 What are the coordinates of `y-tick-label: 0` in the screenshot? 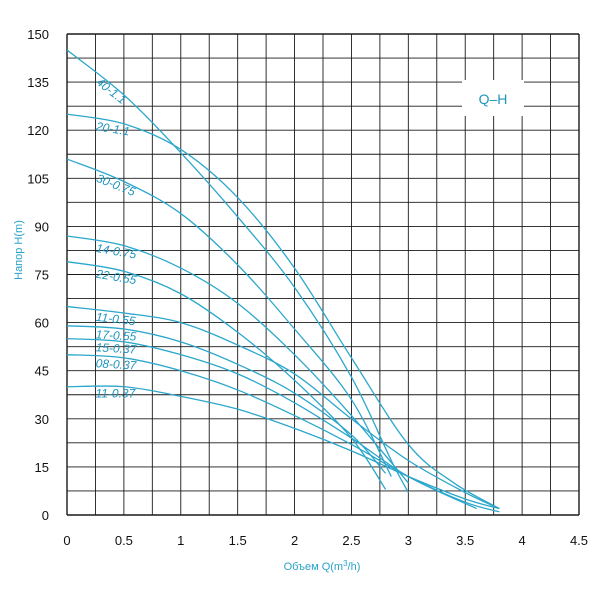 It's located at (45, 515).